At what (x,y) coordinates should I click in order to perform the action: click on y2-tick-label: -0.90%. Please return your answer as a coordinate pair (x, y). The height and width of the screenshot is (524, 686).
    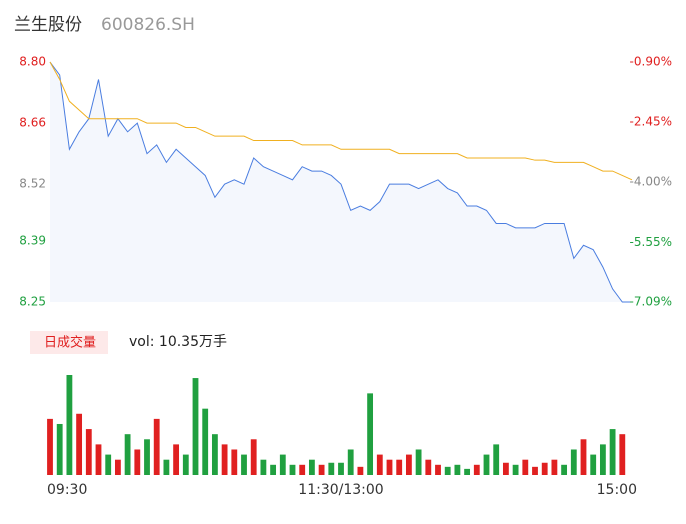
    Looking at the image, I should click on (651, 62).